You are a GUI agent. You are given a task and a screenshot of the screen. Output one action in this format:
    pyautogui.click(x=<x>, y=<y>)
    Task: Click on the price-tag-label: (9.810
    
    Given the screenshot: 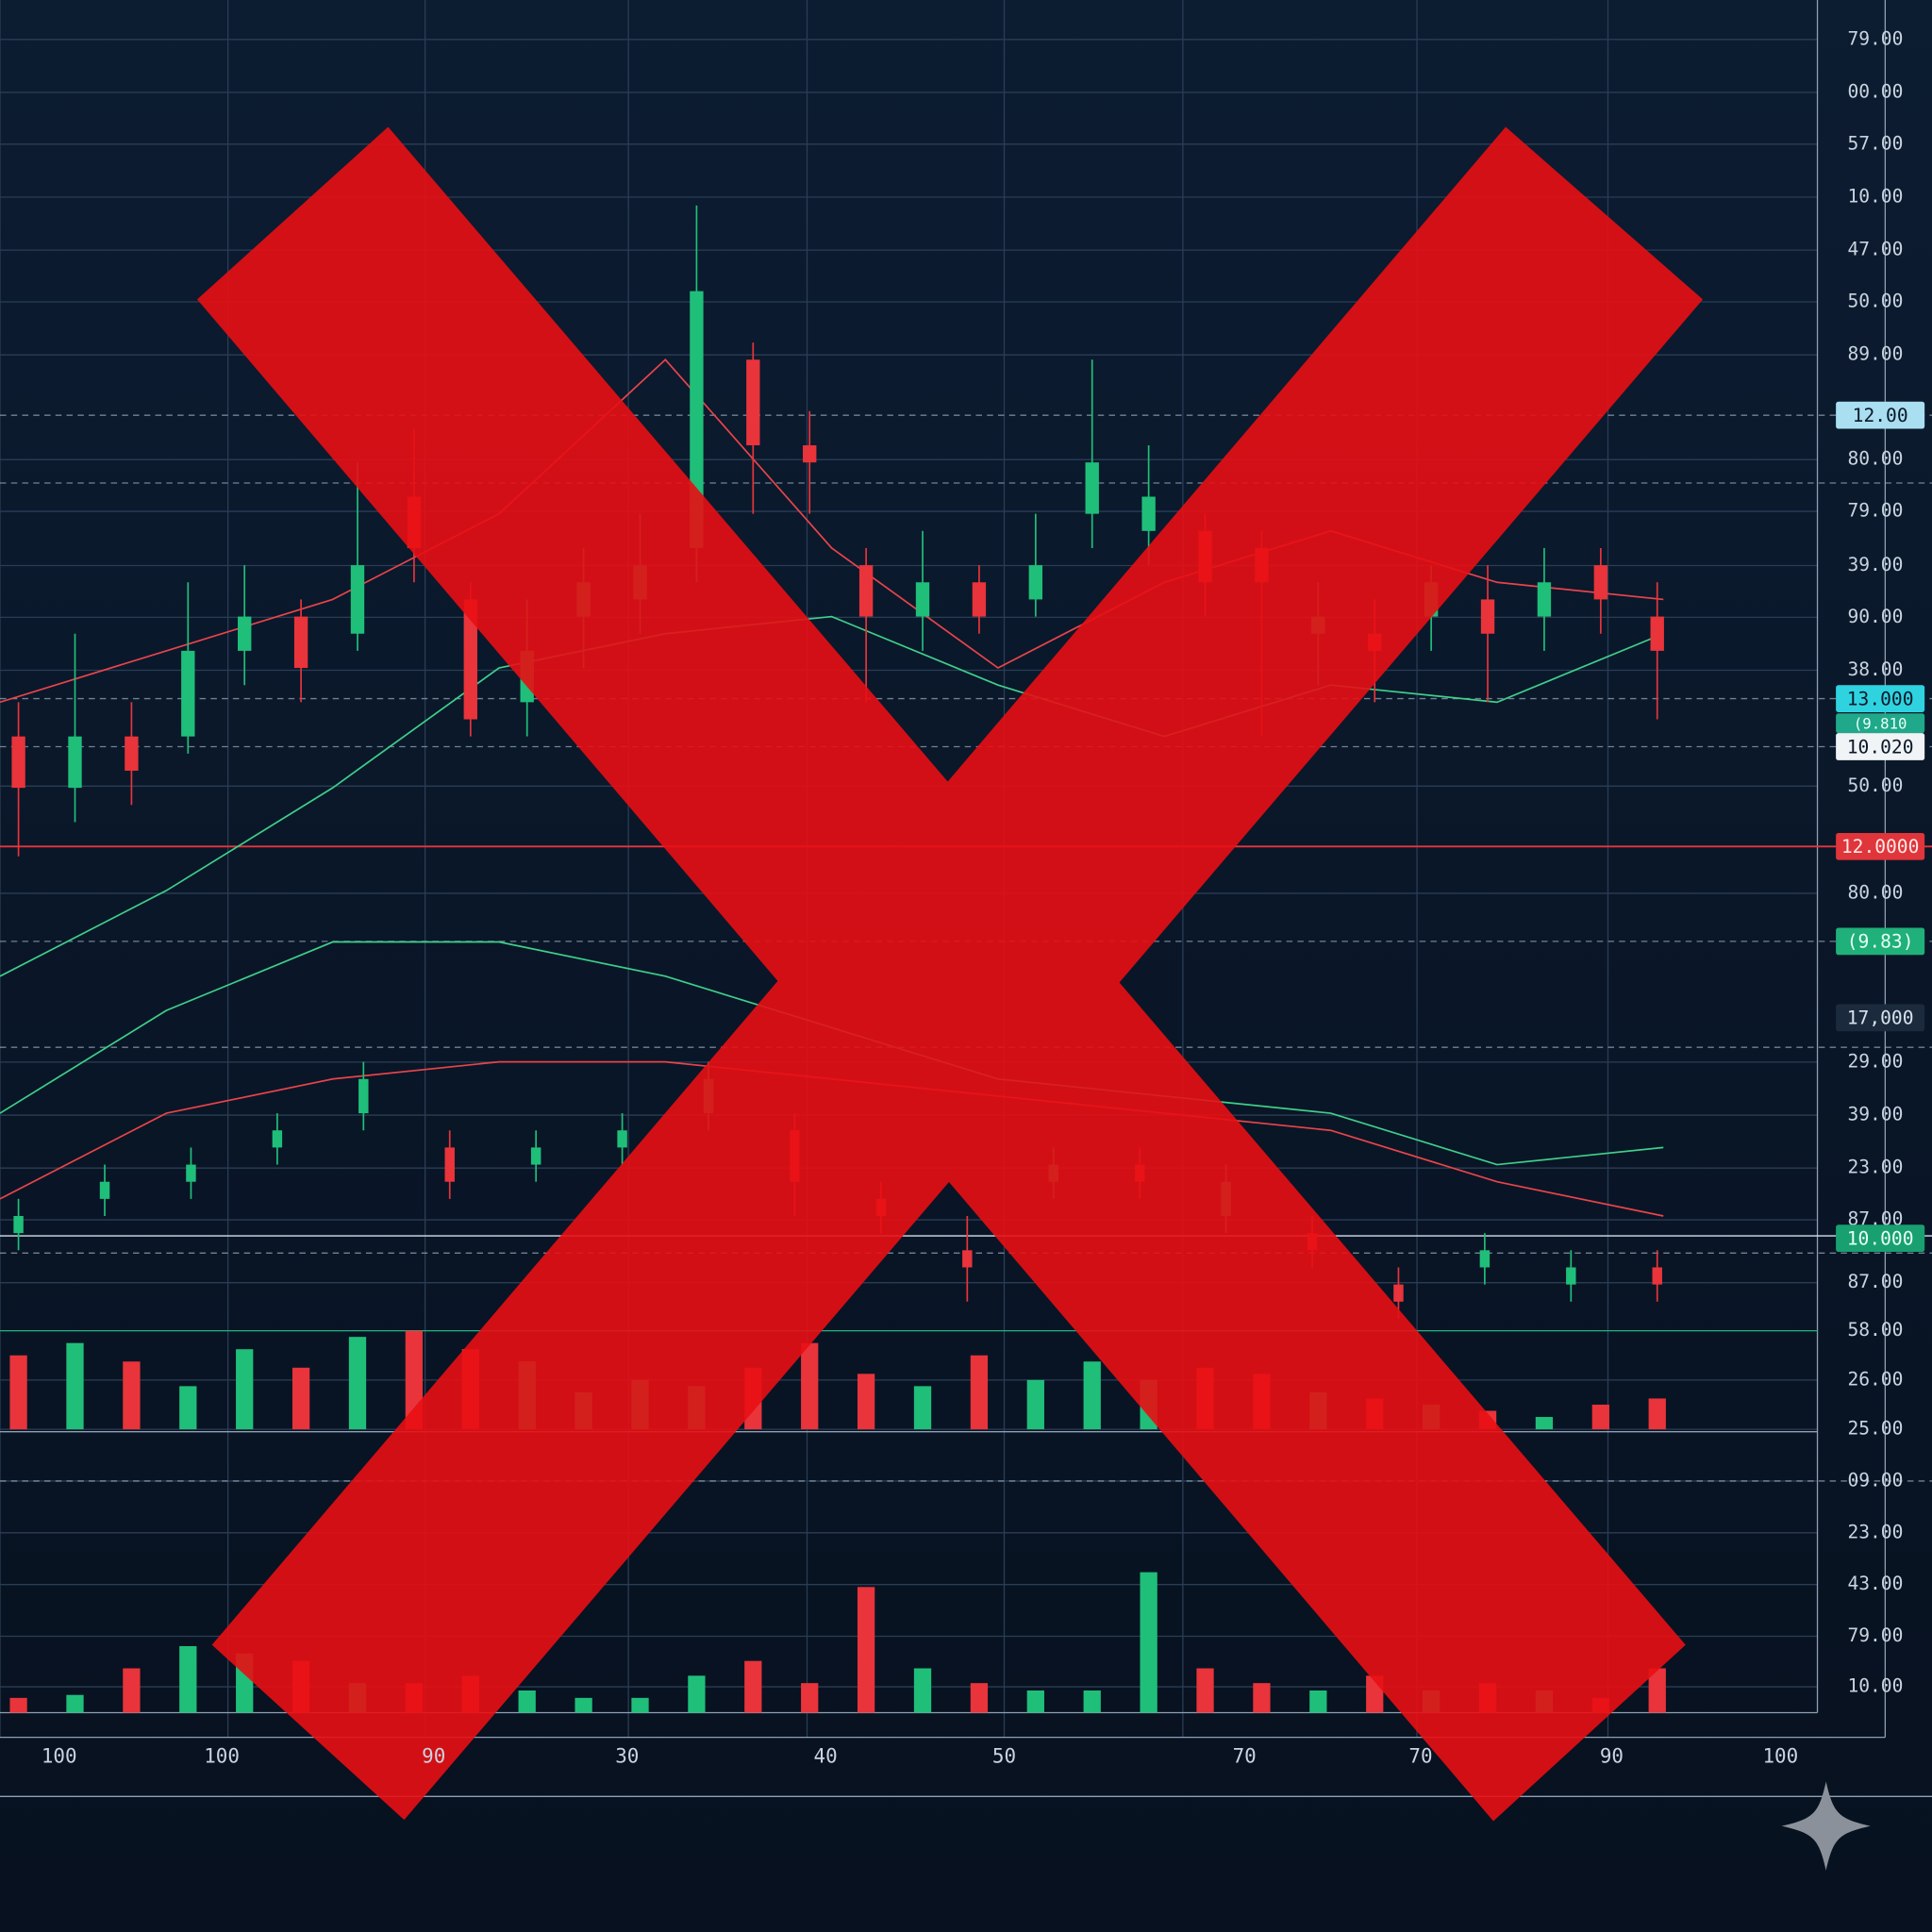 What is the action you would take?
    pyautogui.click(x=1880, y=724)
    